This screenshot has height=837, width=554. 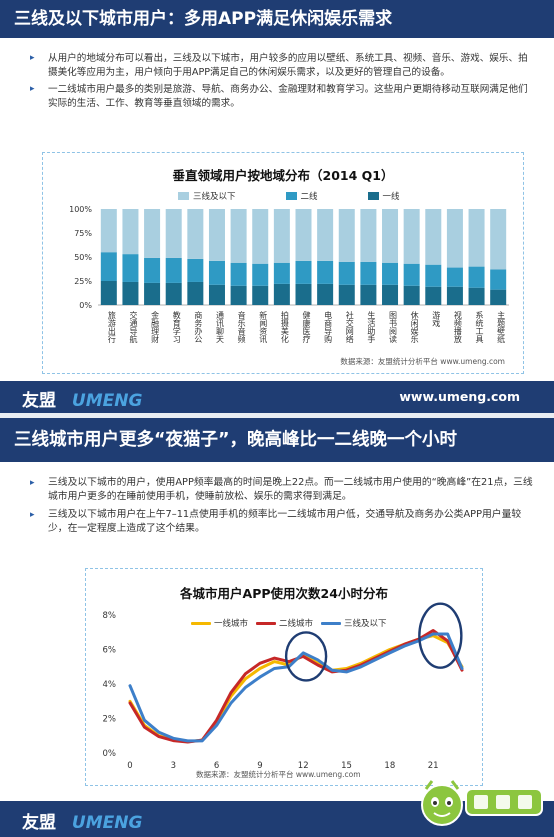 I want to click on slide-1-footer: 友盟 UMENG www.umeng.com, so click(x=277, y=397).